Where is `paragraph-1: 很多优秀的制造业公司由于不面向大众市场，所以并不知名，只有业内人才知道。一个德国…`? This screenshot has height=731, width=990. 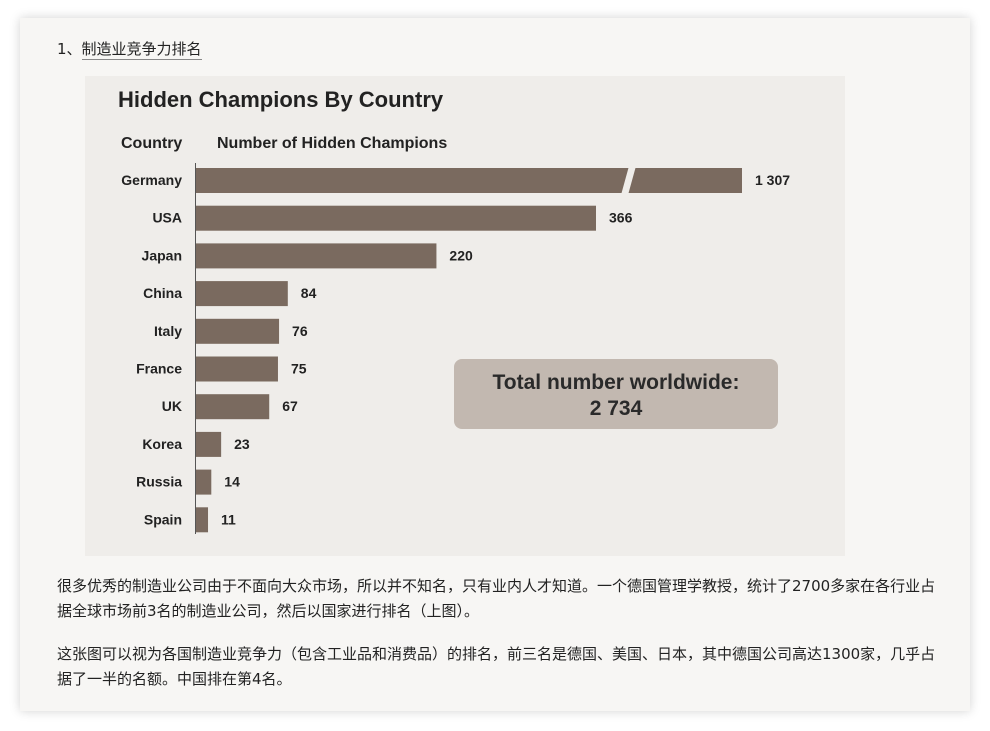
paragraph-1: 很多优秀的制造业公司由于不面向大众市场，所以并不知名，只有业内人才知道。一个德国… is located at coordinates (496, 598).